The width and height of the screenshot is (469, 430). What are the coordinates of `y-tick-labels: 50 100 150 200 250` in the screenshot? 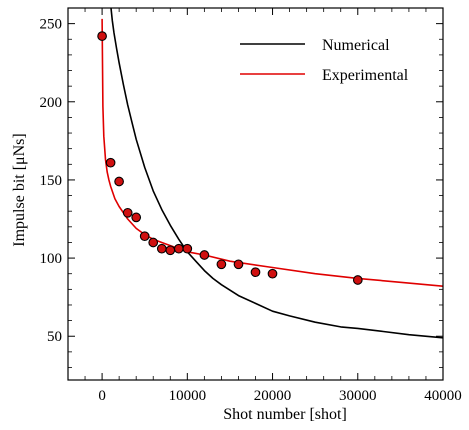 It's located at (51, 181).